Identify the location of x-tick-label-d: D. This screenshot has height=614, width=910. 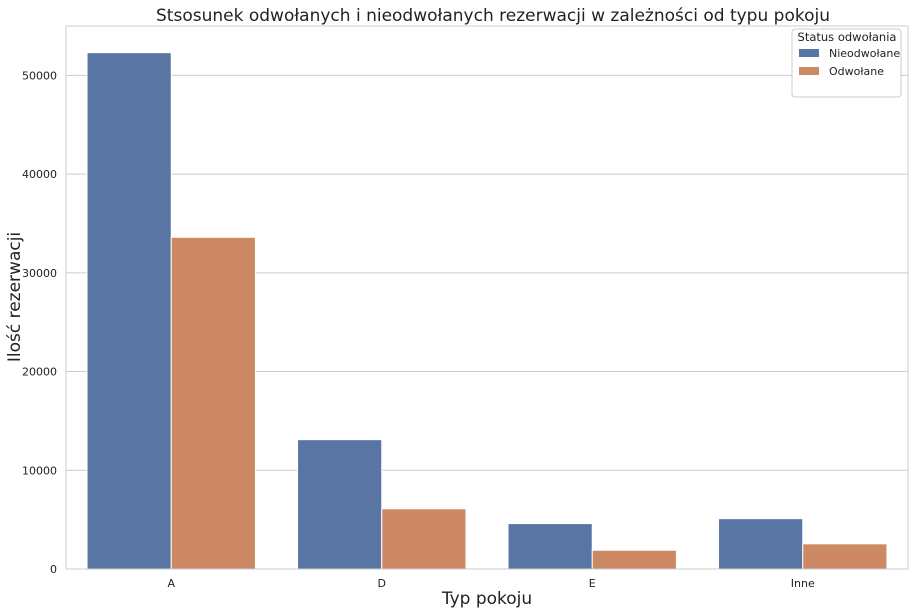
(382, 583).